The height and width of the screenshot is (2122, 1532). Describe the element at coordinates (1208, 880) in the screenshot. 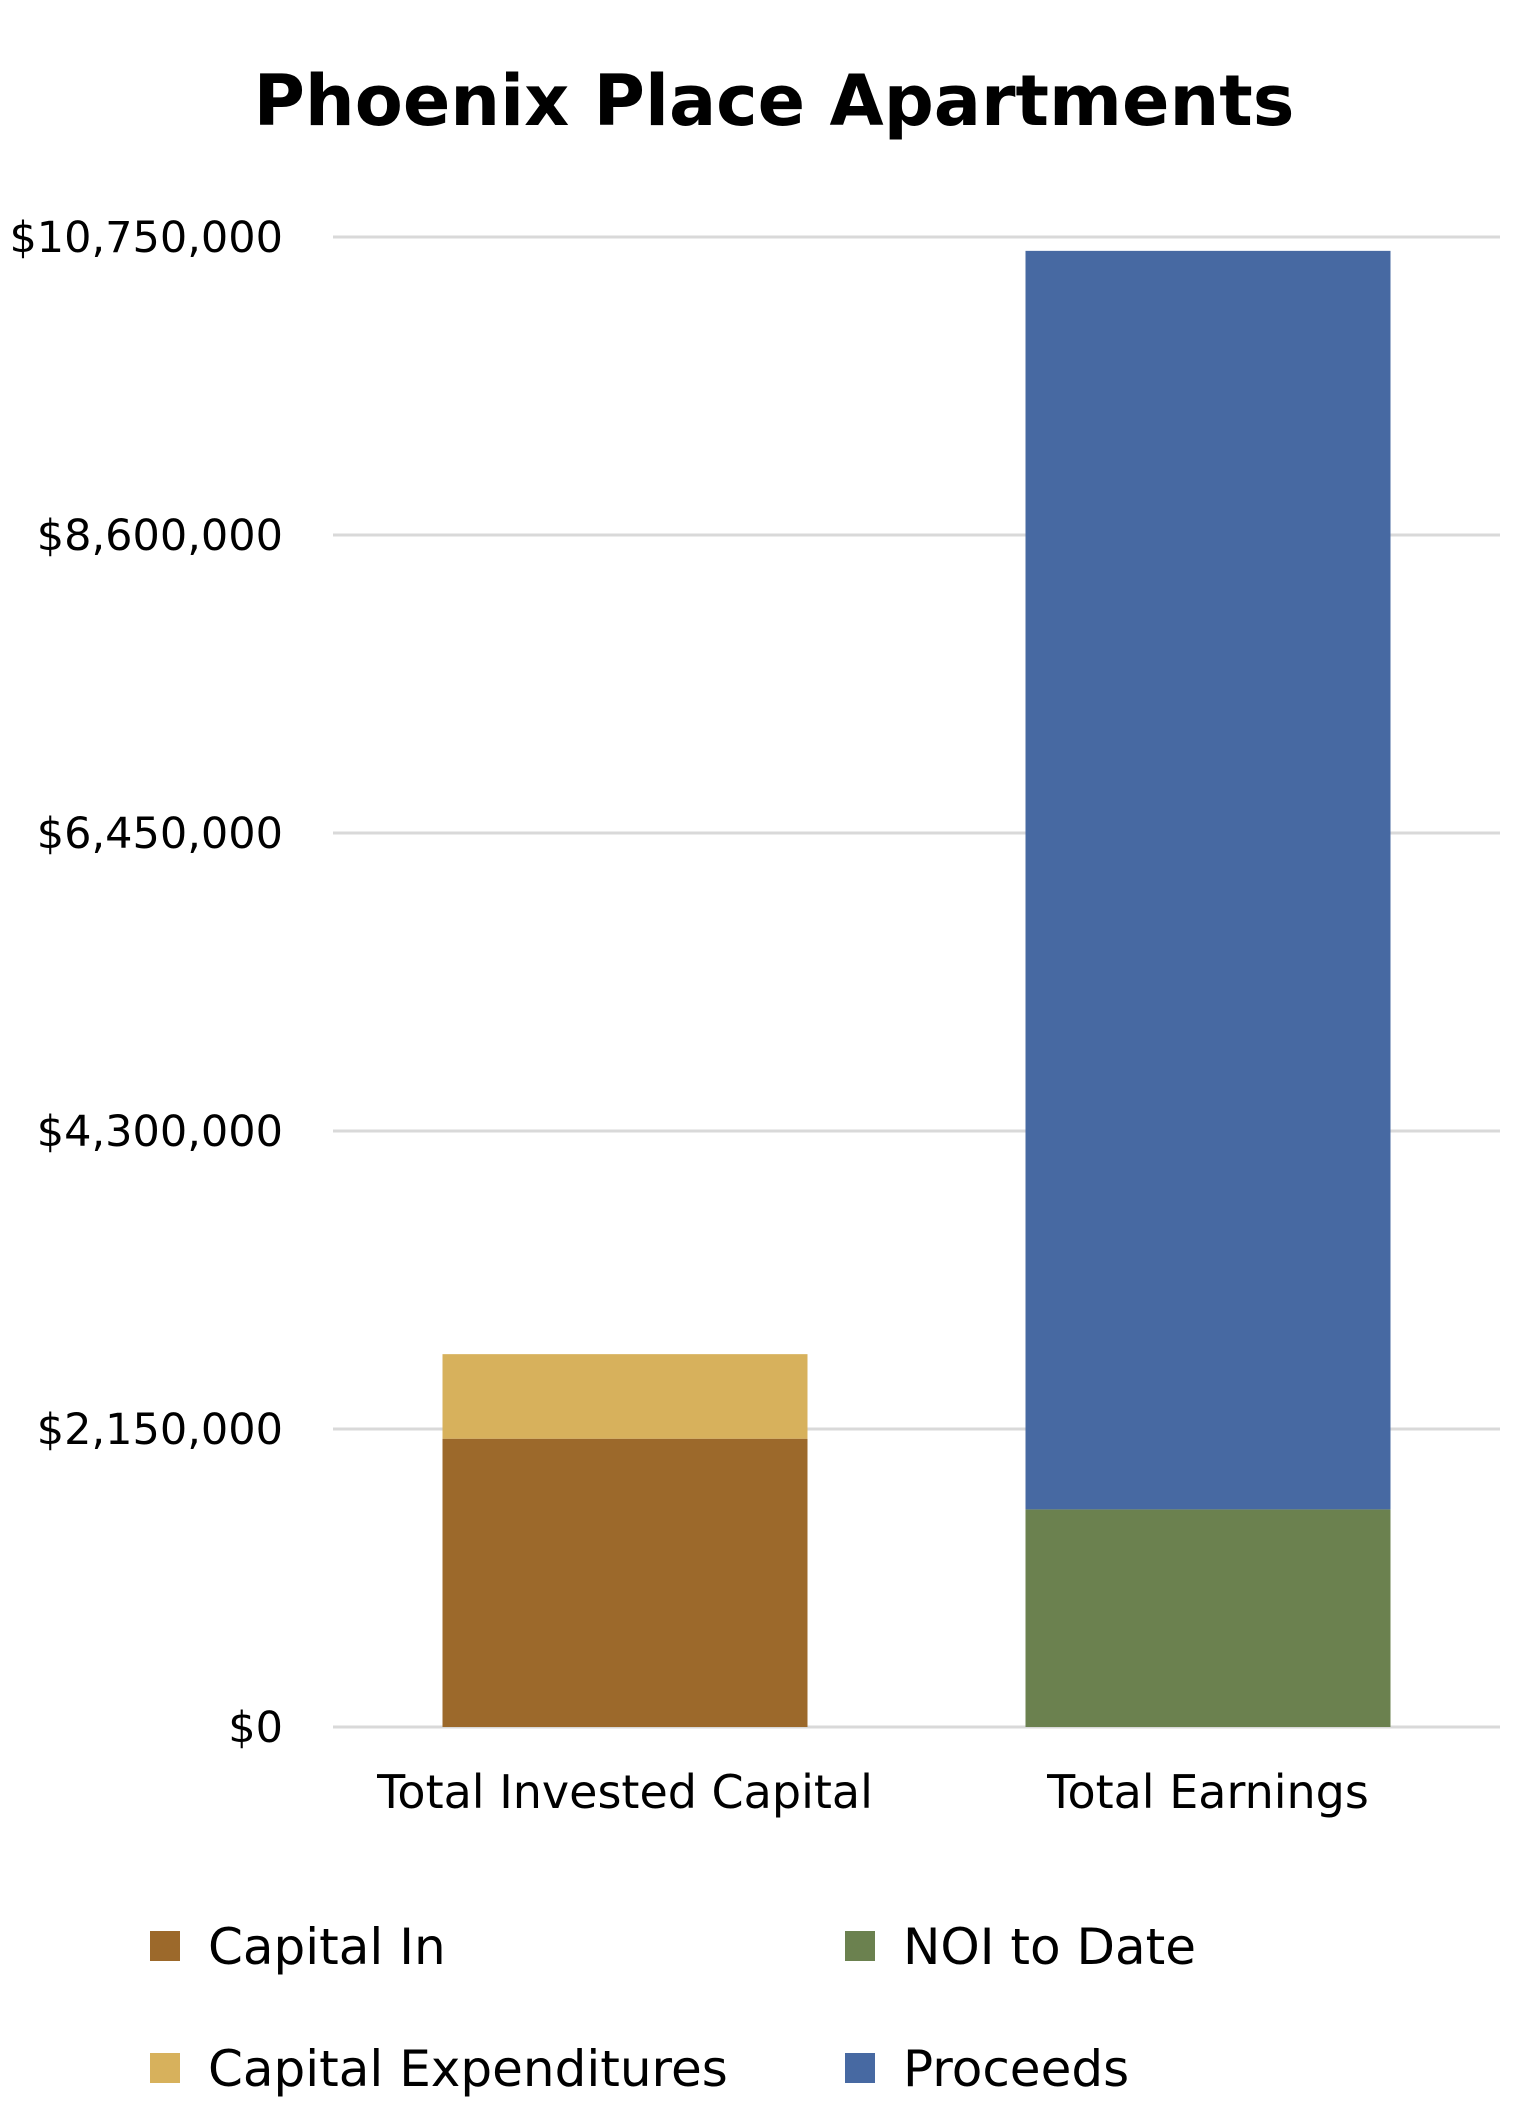

I see `bar-proceeds` at that location.